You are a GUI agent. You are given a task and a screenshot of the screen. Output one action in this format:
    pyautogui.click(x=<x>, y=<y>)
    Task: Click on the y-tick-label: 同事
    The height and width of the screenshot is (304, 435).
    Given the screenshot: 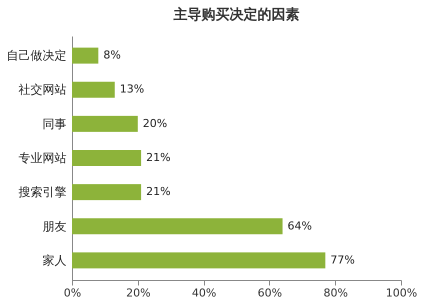 What is the action you would take?
    pyautogui.click(x=54, y=123)
    